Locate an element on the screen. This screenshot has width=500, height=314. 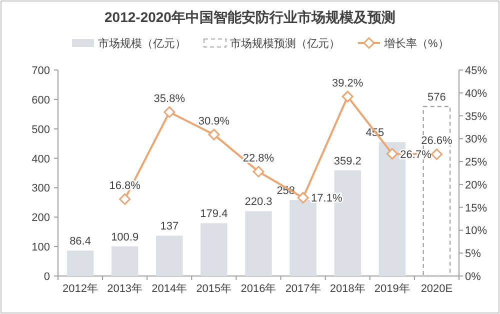
x-tick-label: 2019年 is located at coordinates (392, 289).